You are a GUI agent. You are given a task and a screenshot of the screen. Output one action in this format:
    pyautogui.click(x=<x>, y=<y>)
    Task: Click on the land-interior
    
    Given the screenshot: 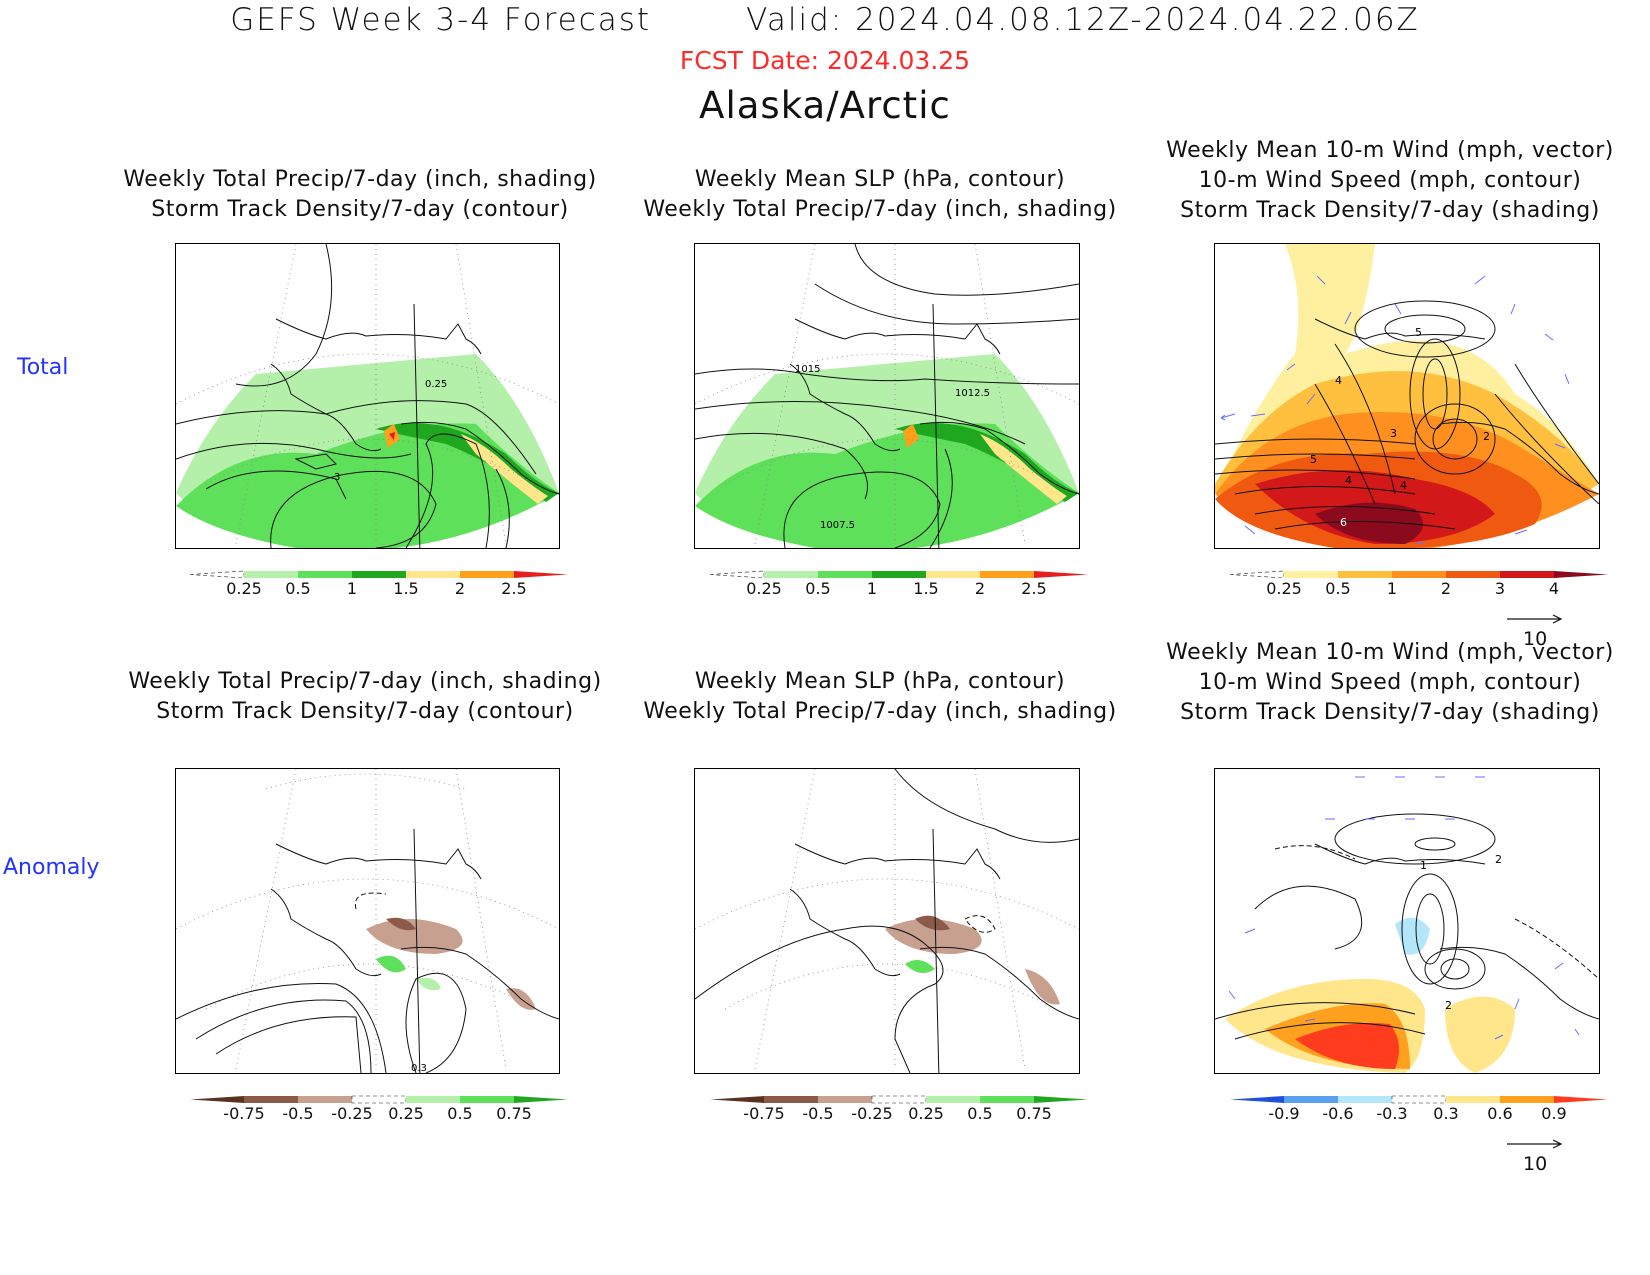 What is the action you would take?
    pyautogui.click(x=900, y=301)
    